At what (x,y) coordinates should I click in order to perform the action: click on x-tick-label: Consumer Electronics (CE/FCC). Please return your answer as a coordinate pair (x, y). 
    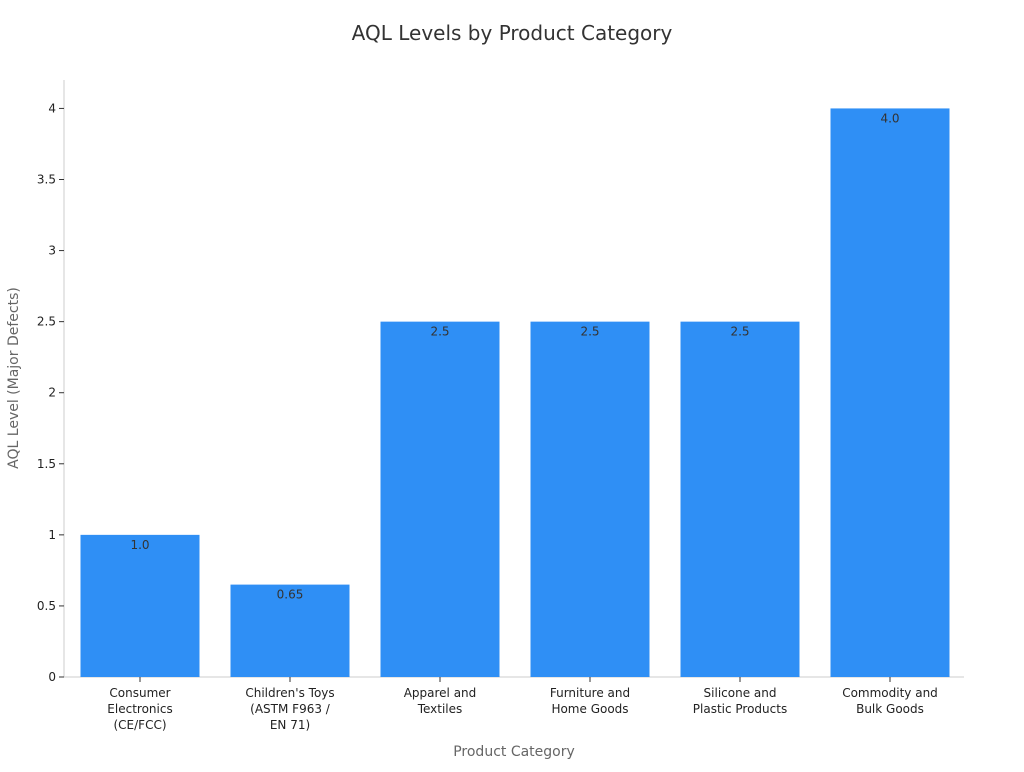
    Looking at the image, I should click on (139, 709).